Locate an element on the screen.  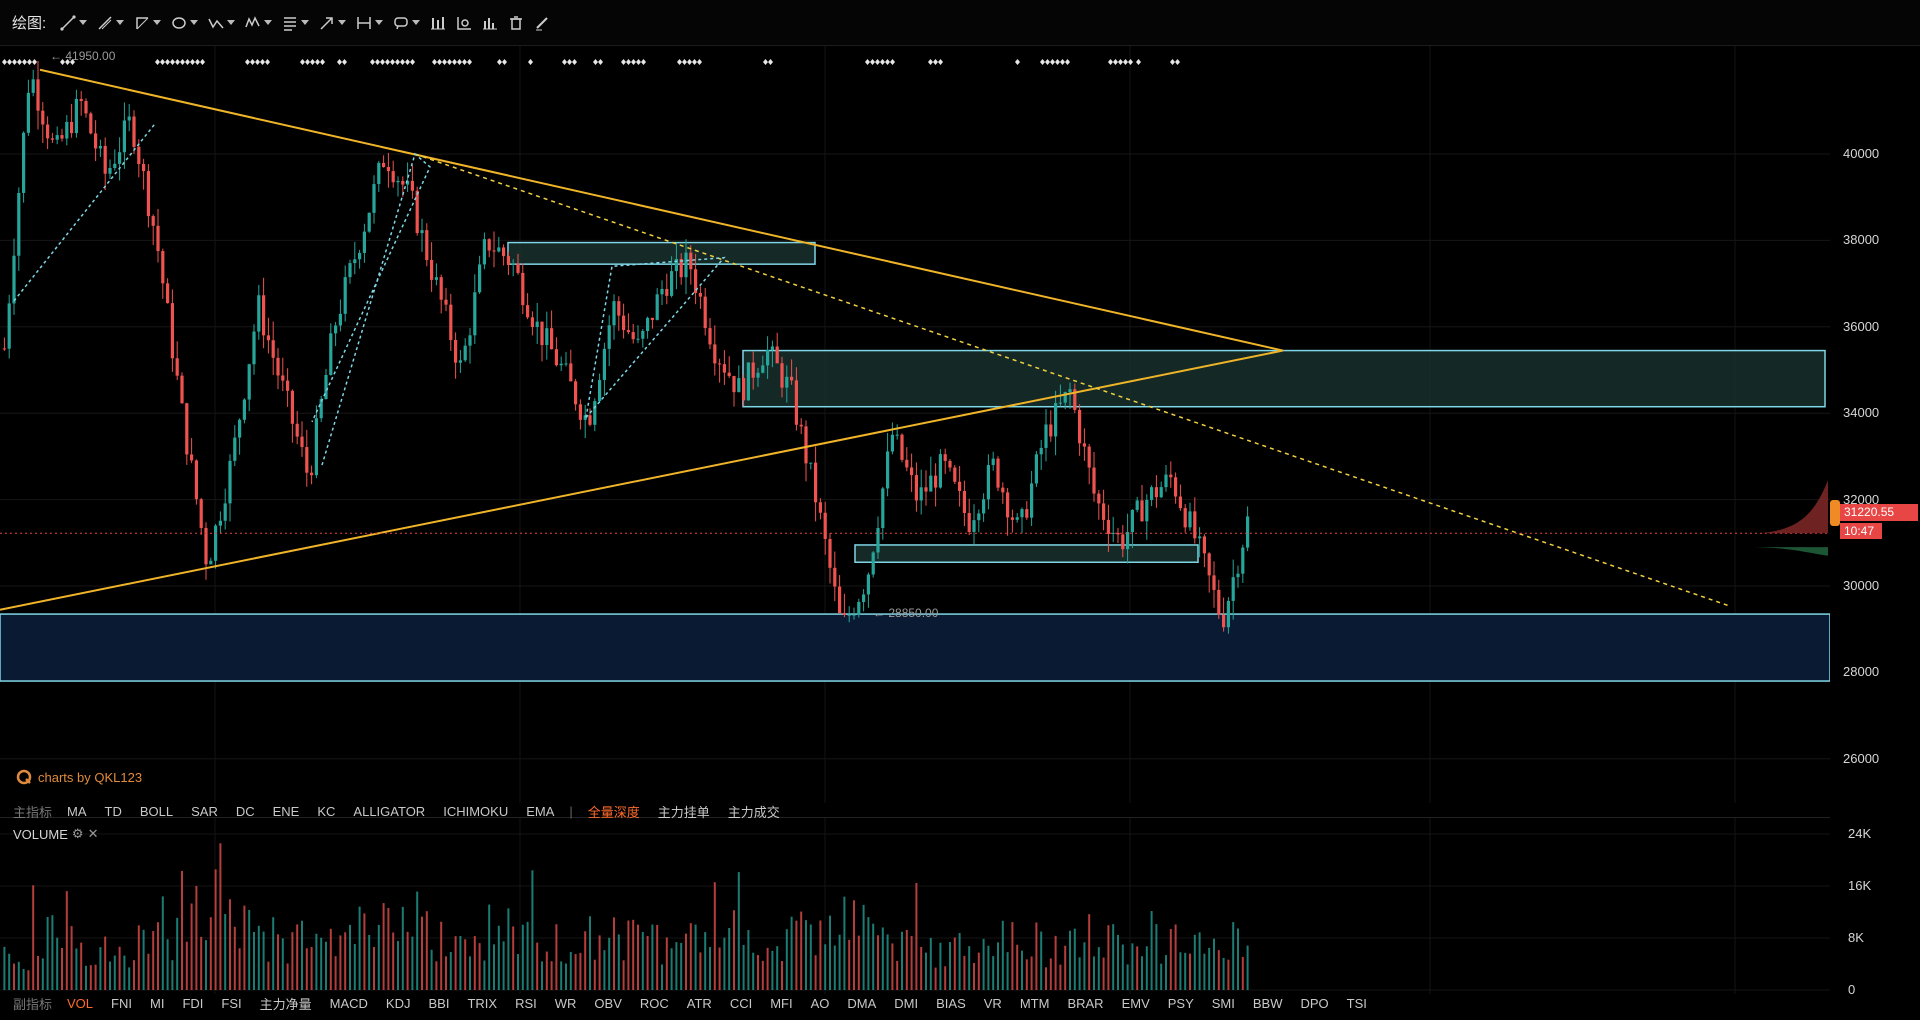
sub-indicator-item: TSI is located at coordinates (1356, 1003).